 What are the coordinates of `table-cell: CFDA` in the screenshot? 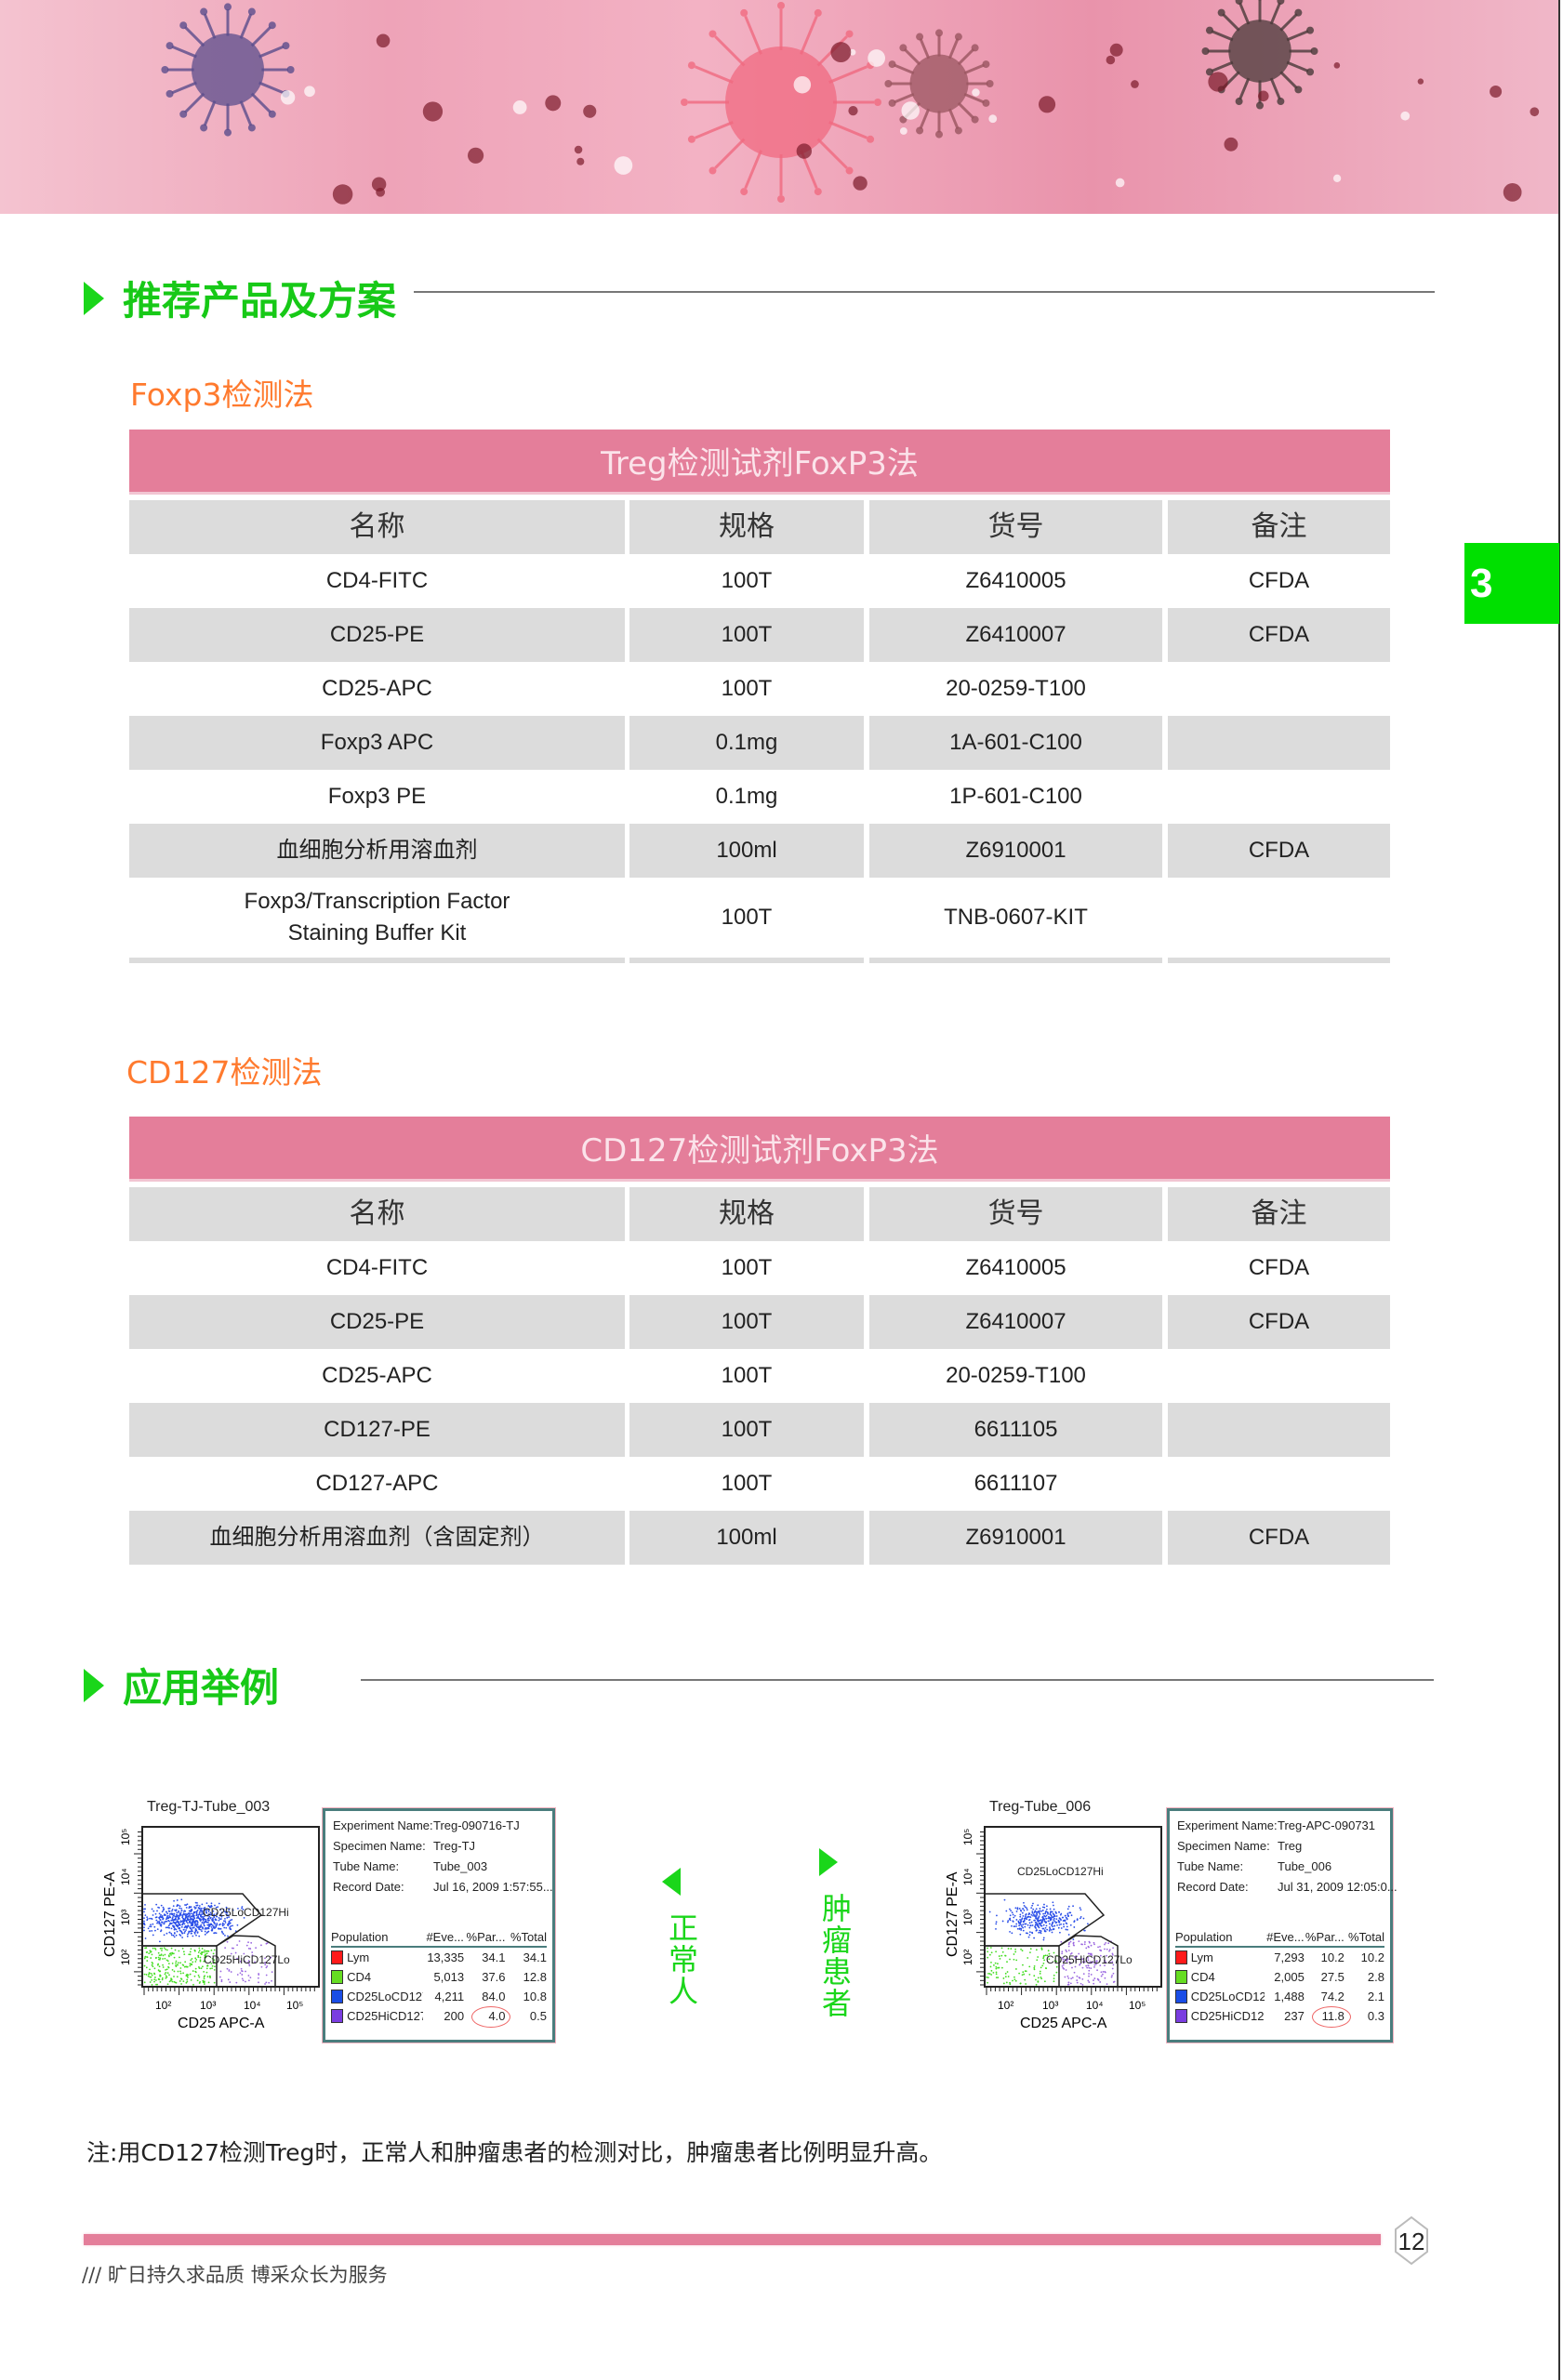 It's located at (1279, 635).